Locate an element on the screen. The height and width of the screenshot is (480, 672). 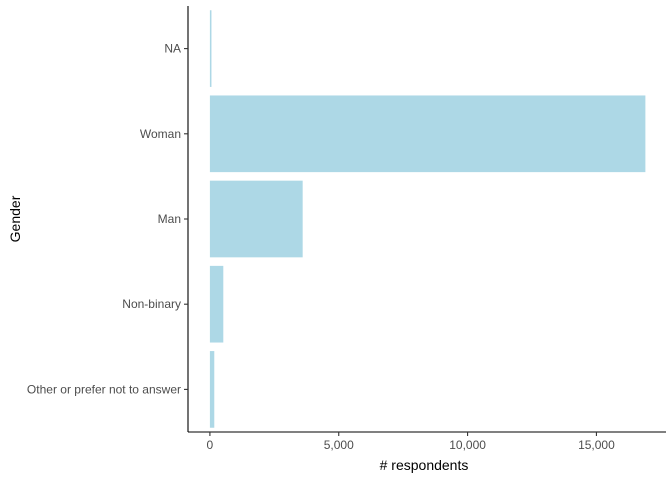
bar-woman is located at coordinates (427, 134).